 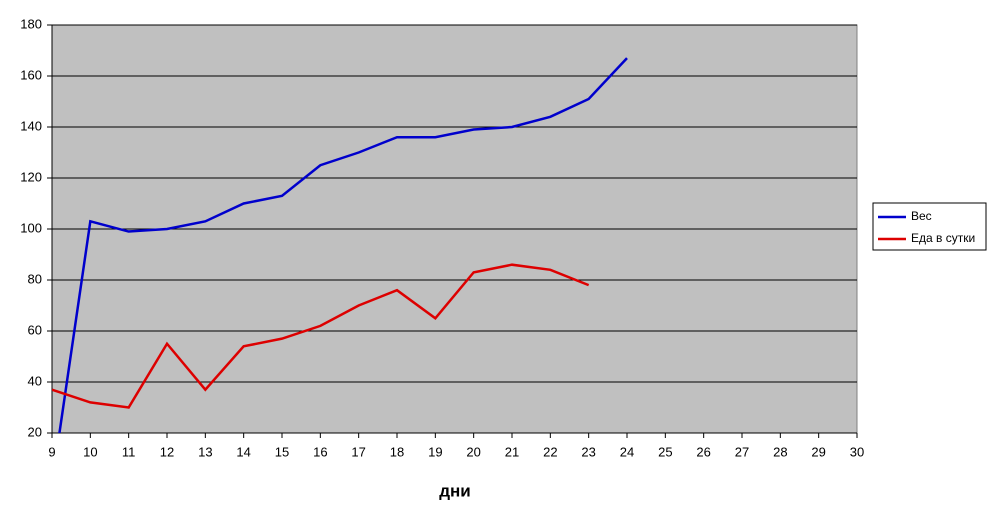 I want to click on x-tick-label: 13, so click(x=205, y=451).